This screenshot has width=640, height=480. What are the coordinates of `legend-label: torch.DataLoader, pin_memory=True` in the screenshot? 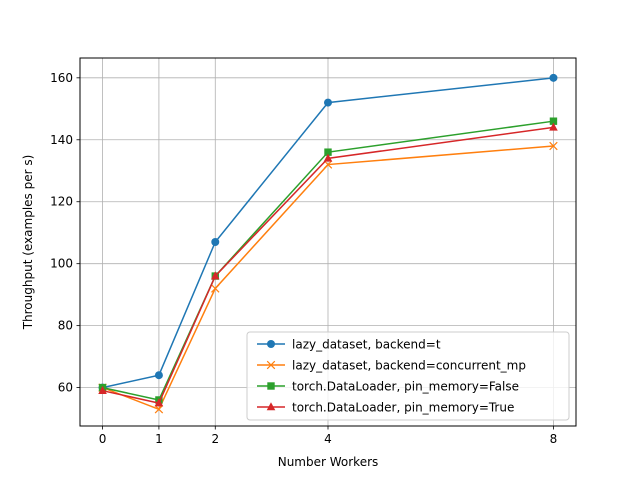 It's located at (403, 408).